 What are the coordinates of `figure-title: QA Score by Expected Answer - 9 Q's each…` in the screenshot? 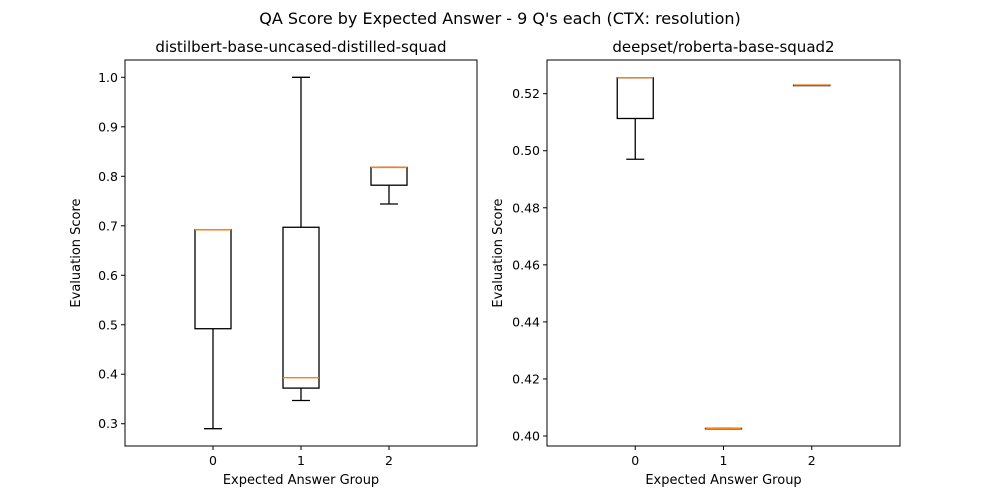 It's located at (500, 18).